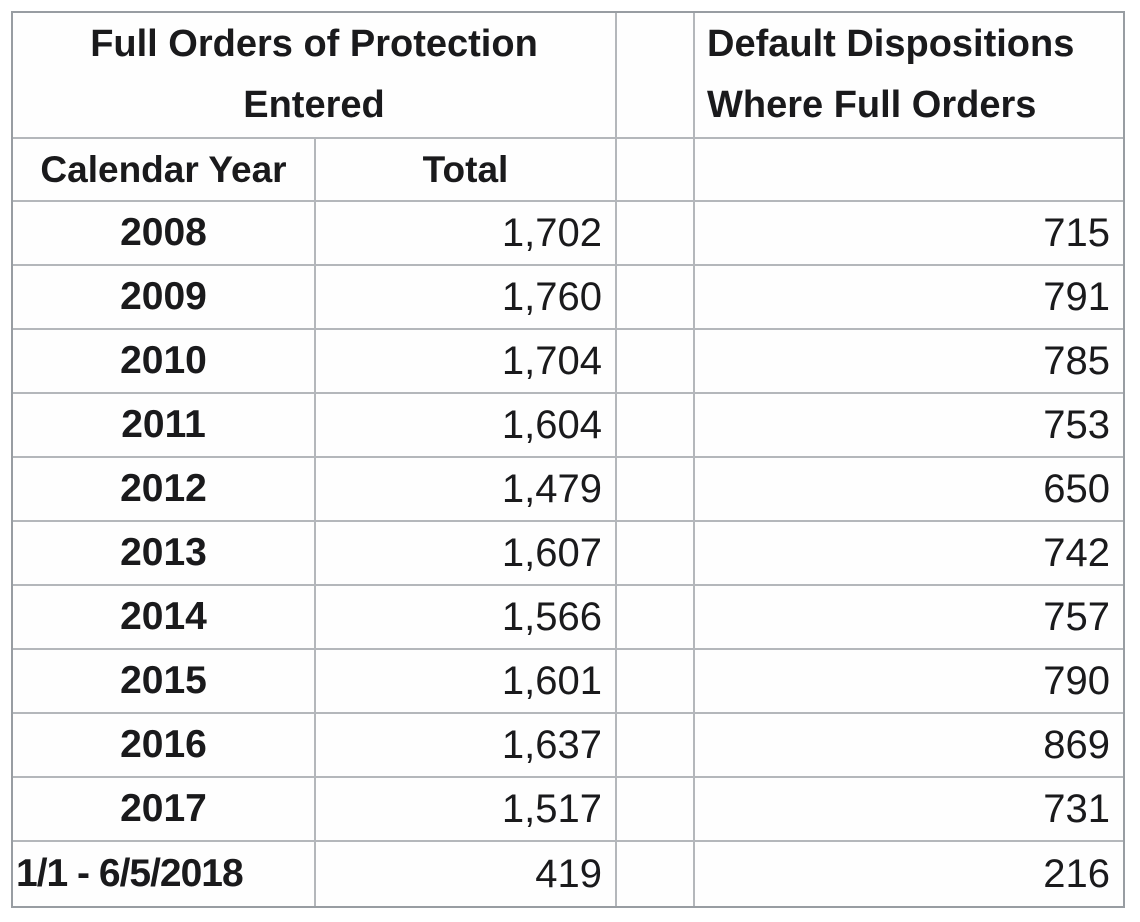 The width and height of the screenshot is (1140, 922). I want to click on year-cell: 2015, so click(164, 682).